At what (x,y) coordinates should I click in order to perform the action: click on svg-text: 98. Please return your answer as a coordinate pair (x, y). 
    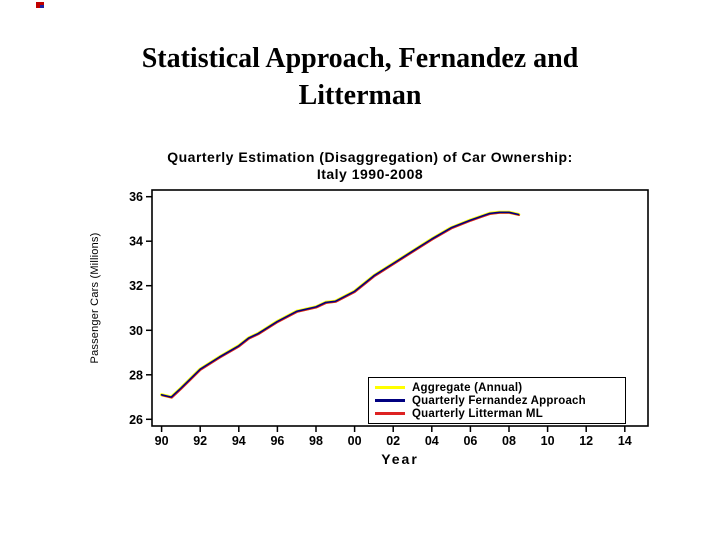
    Looking at the image, I should click on (316, 441).